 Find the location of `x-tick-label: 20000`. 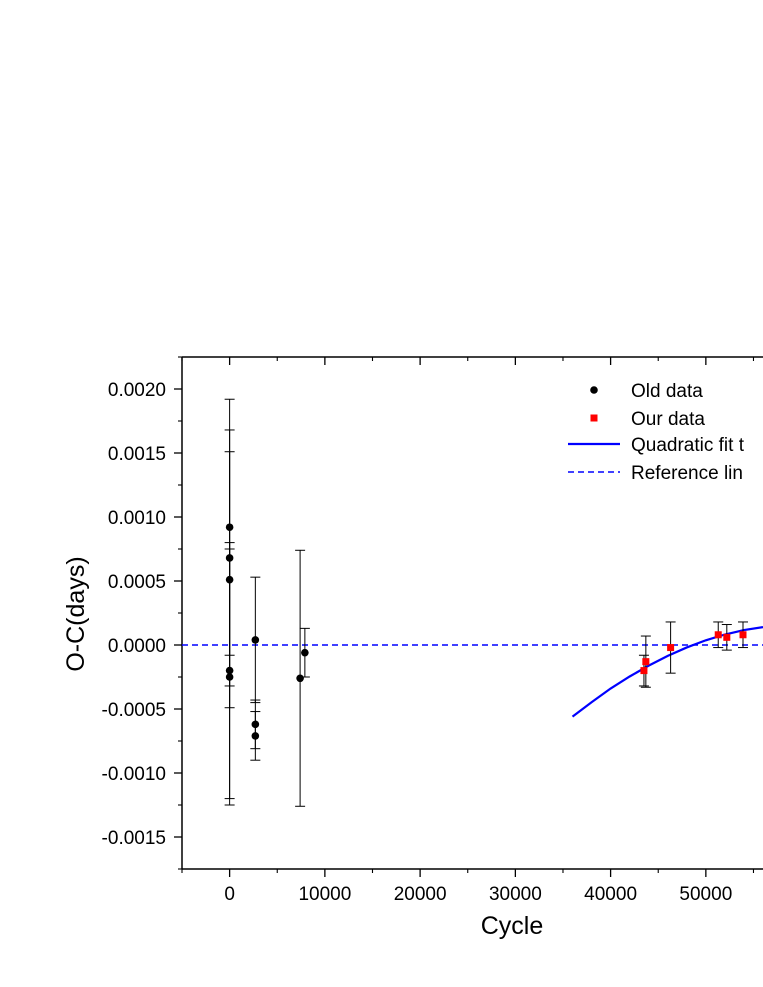

x-tick-label: 20000 is located at coordinates (420, 894).